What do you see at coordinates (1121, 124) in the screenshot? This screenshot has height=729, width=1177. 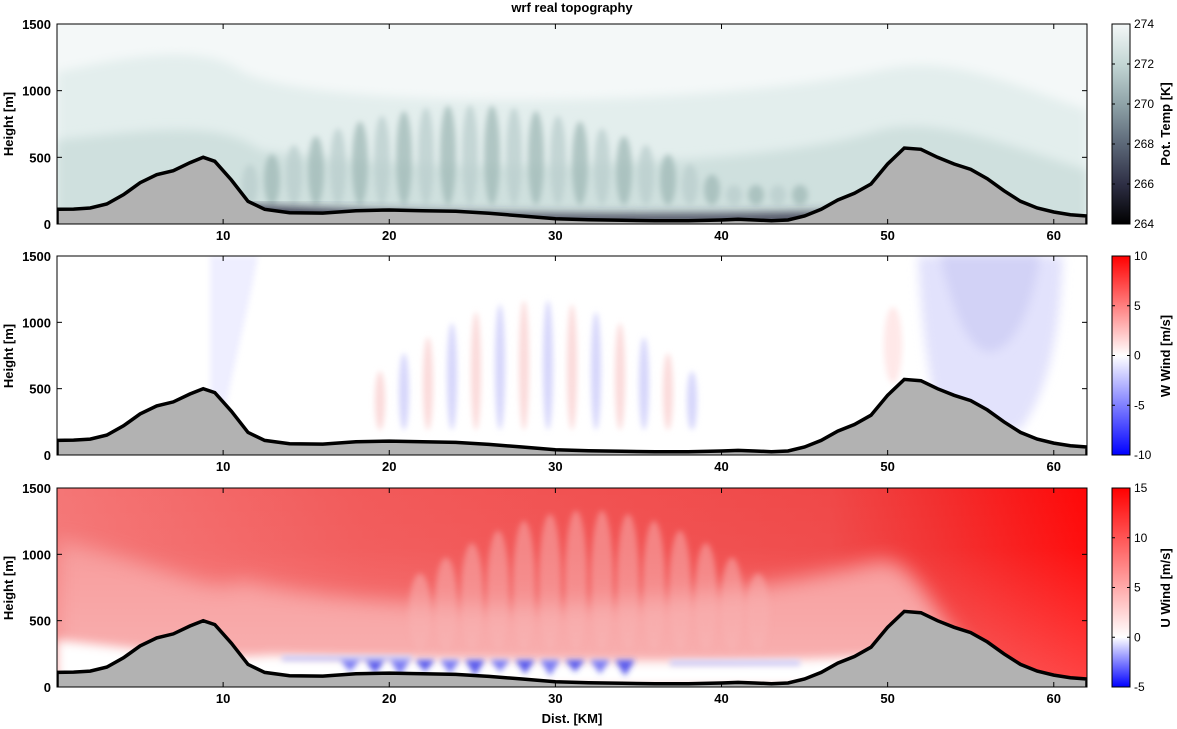 I see `colorbar` at bounding box center [1121, 124].